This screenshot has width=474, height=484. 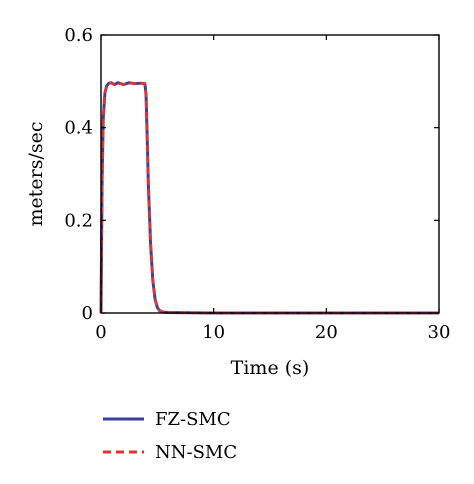 What do you see at coordinates (213, 332) in the screenshot?
I see `x-tick-label: 10` at bounding box center [213, 332].